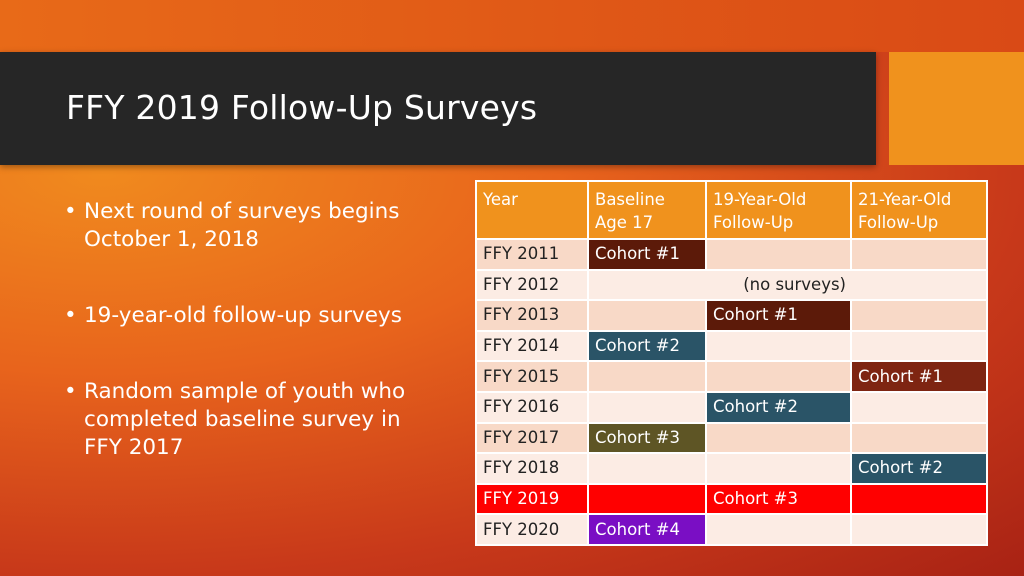  I want to click on fu21-cell: Cohort #1, so click(919, 376).